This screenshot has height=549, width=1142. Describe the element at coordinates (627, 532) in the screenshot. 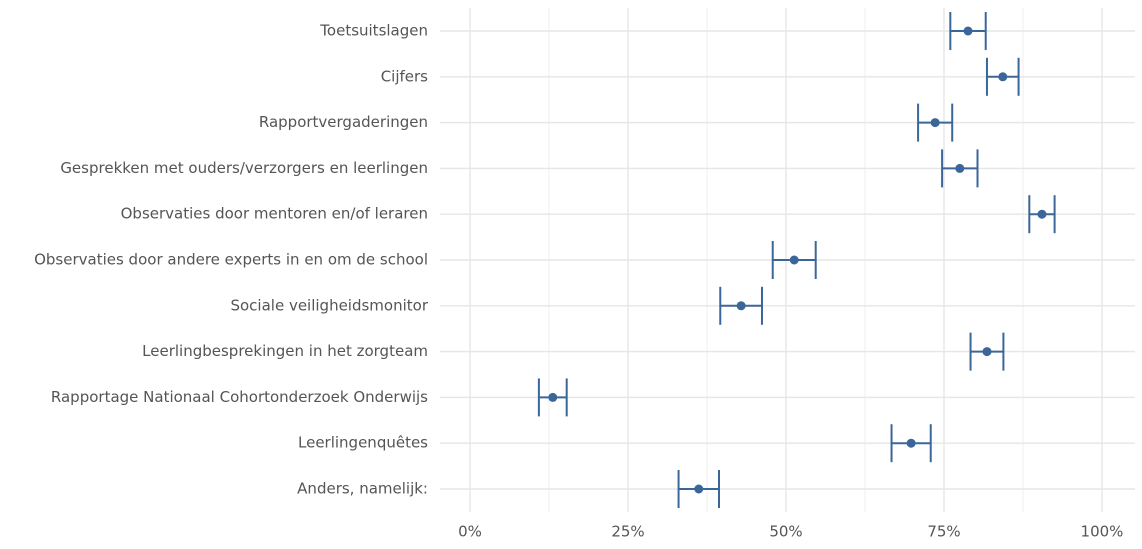

I see `x-tick-label: 25%` at that location.